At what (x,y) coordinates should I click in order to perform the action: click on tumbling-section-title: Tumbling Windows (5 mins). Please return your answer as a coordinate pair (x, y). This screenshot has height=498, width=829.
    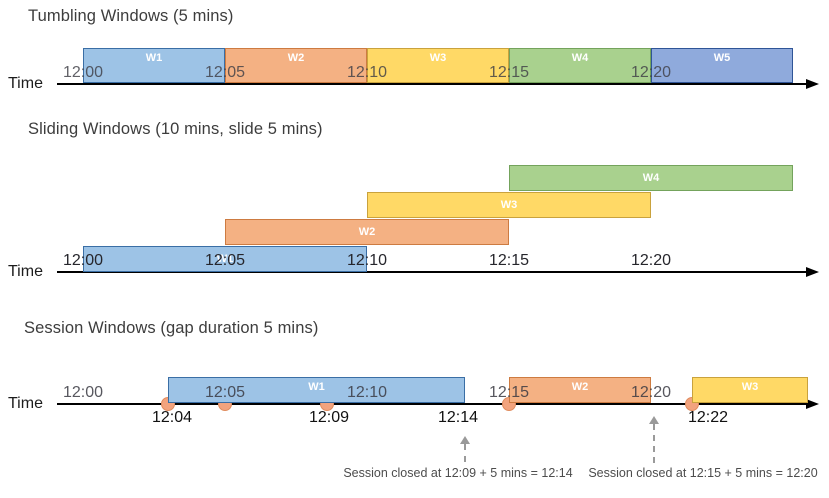
    Looking at the image, I should click on (131, 16).